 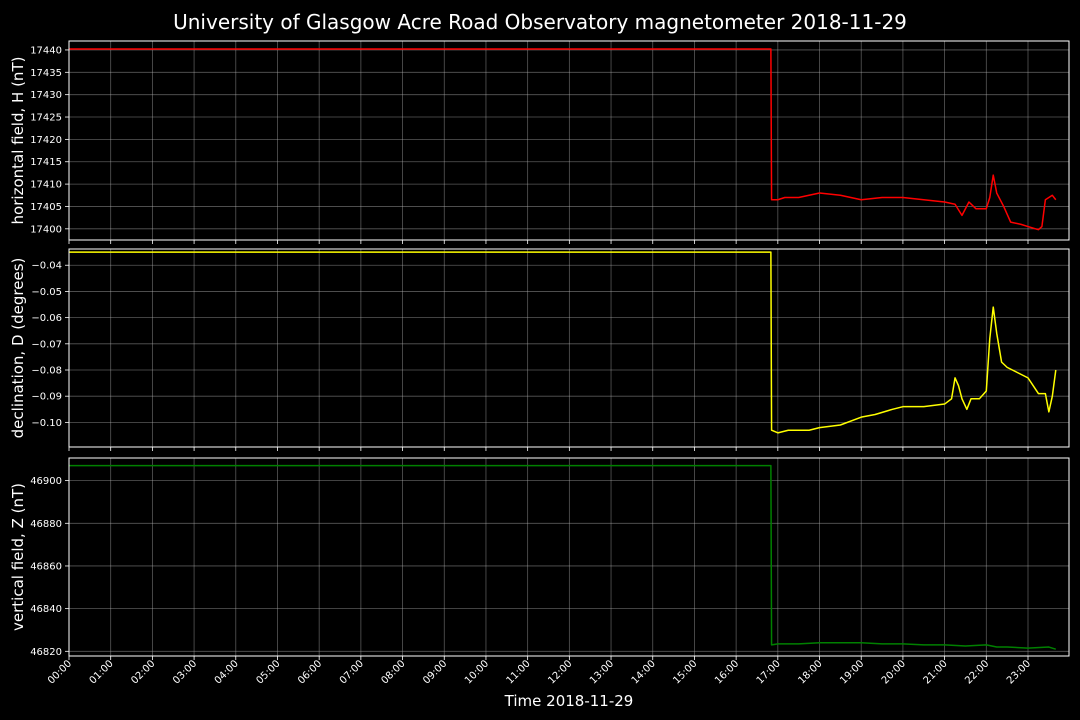 What do you see at coordinates (810, 672) in the screenshot?
I see `x-tick-label: 18:00` at bounding box center [810, 672].